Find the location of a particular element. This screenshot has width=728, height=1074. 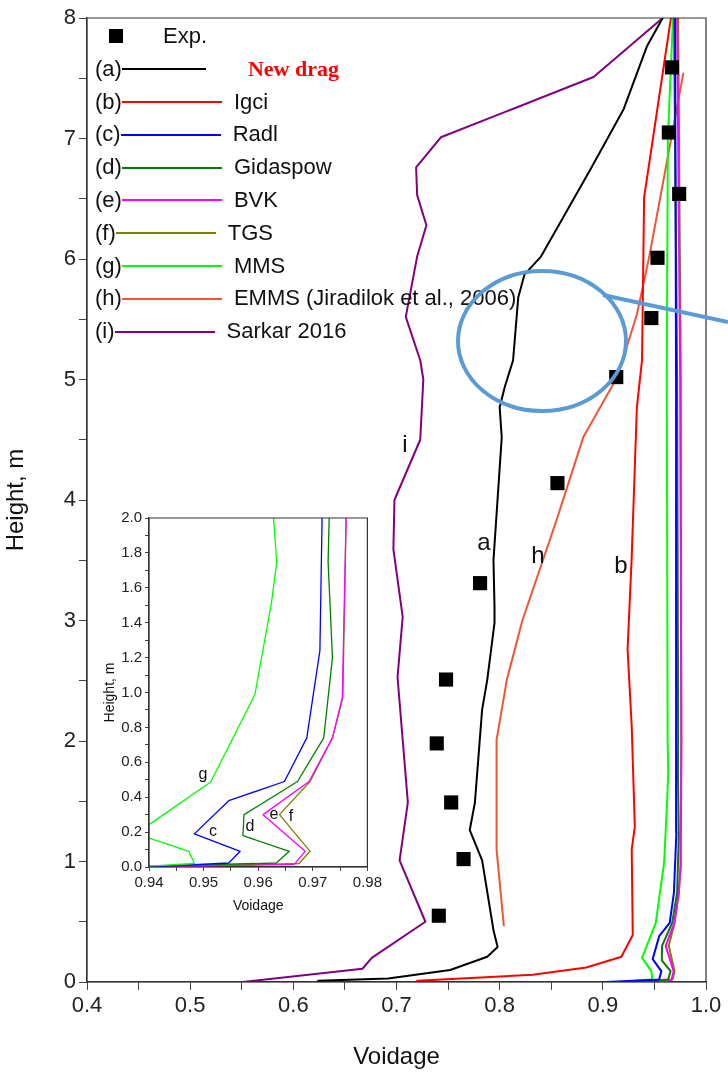

x-tick-label: 0.98 is located at coordinates (367, 882).